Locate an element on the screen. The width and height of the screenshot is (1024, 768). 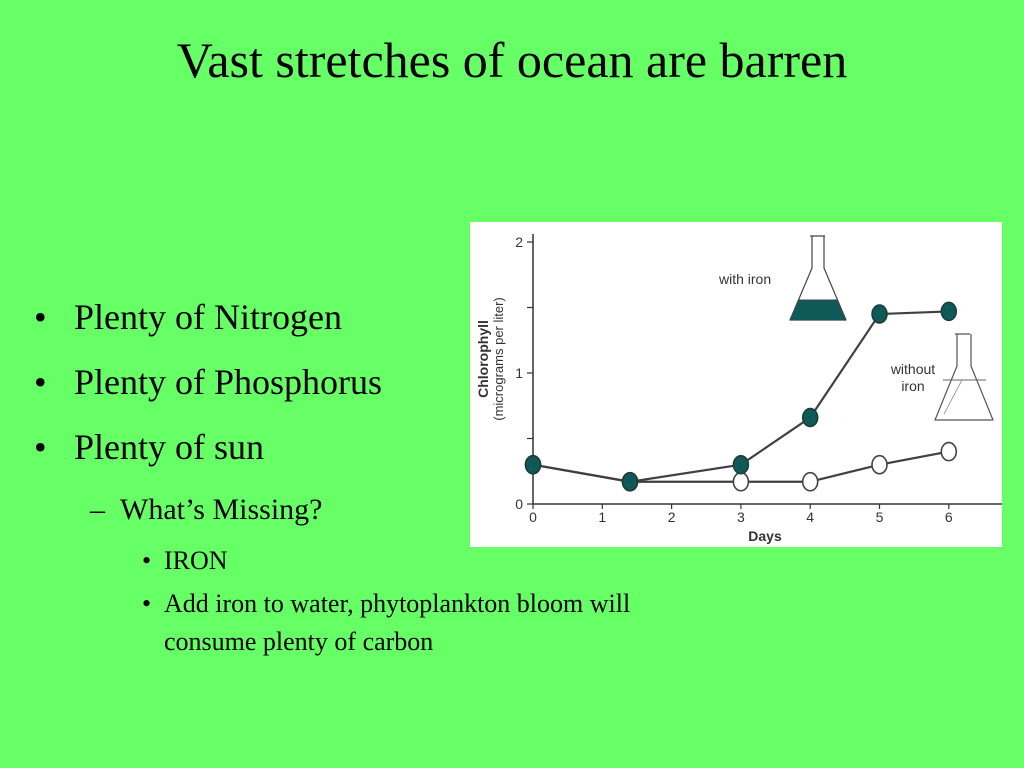
y-tick-label-1: 1 is located at coordinates (519, 373).